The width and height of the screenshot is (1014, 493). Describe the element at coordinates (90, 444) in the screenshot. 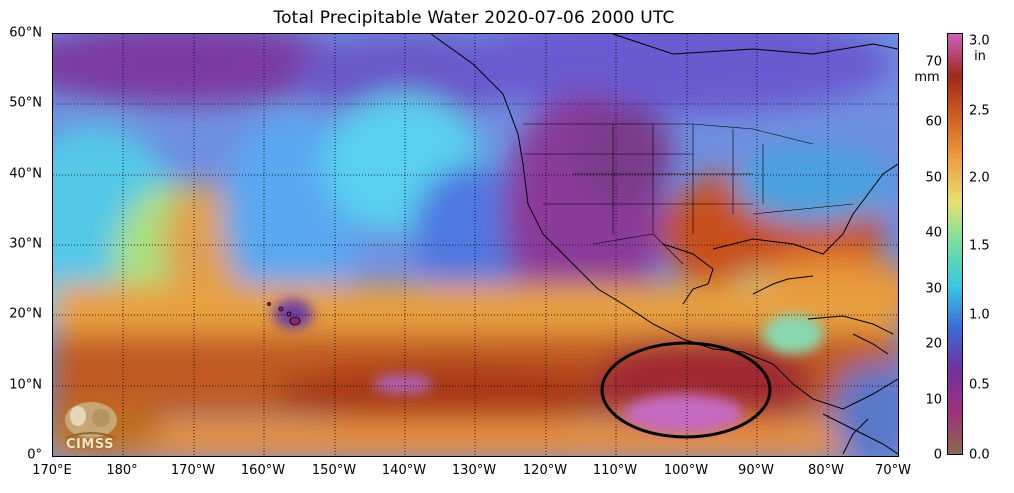

I see `cimss-logo-text: CIMSS` at that location.